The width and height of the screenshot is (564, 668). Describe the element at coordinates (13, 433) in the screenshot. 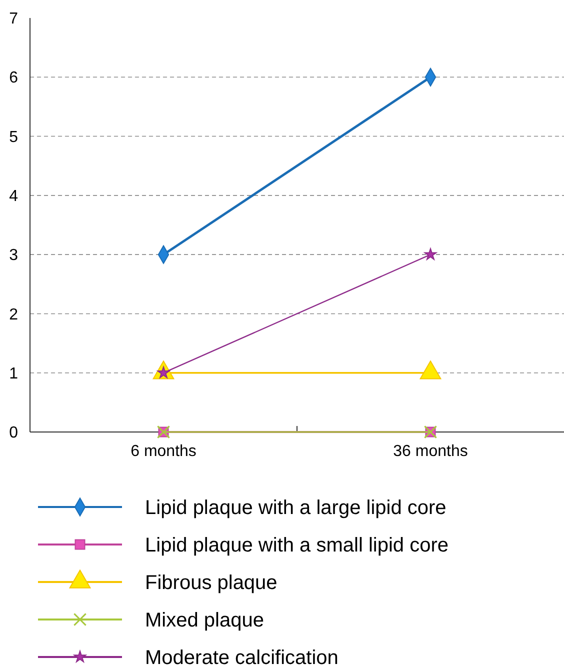

I see `y-tick-label: 0` at that location.